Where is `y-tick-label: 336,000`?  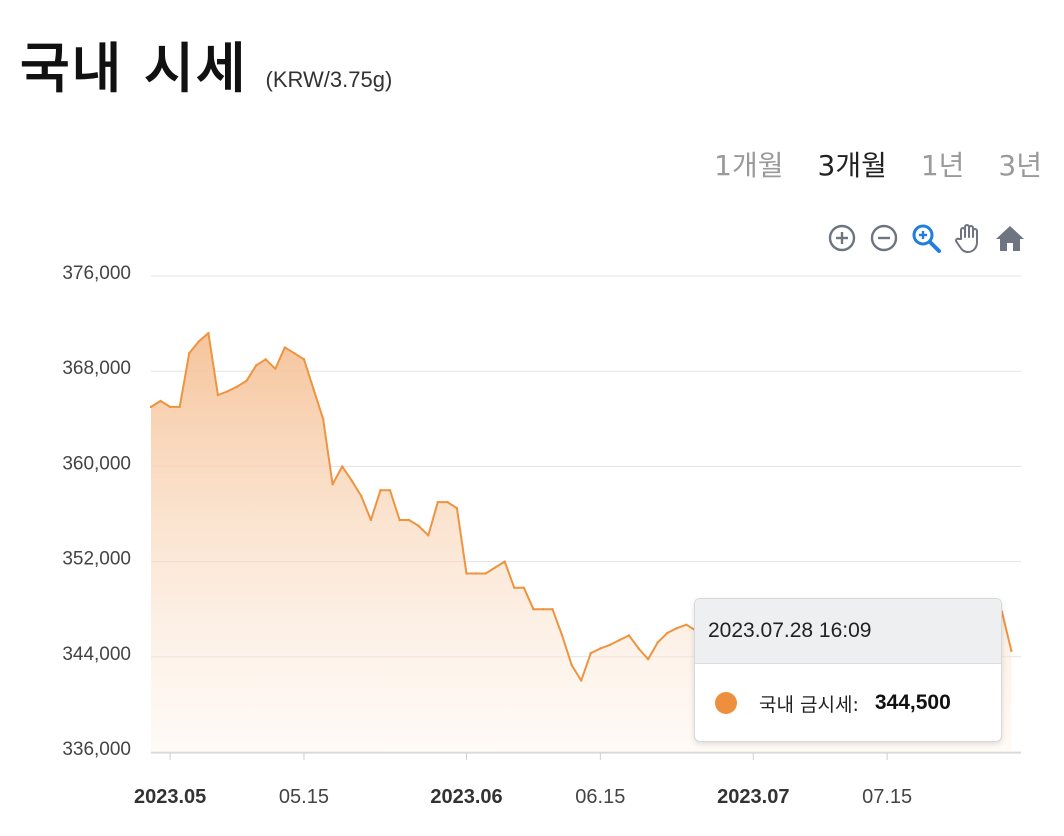 y-tick-label: 336,000 is located at coordinates (96, 749).